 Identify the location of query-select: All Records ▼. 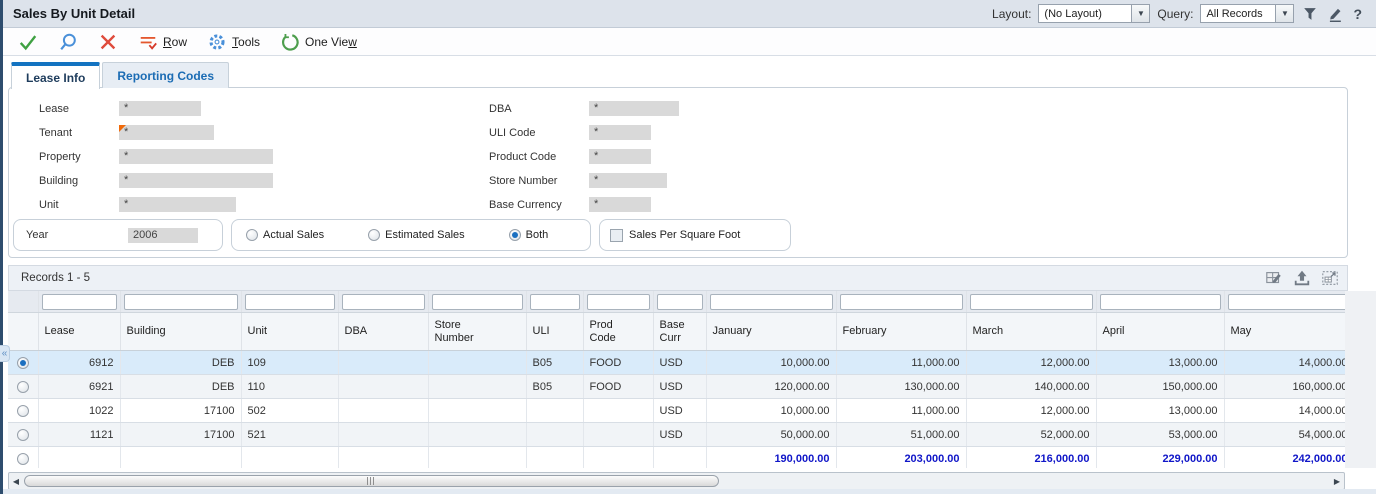
(1247, 13).